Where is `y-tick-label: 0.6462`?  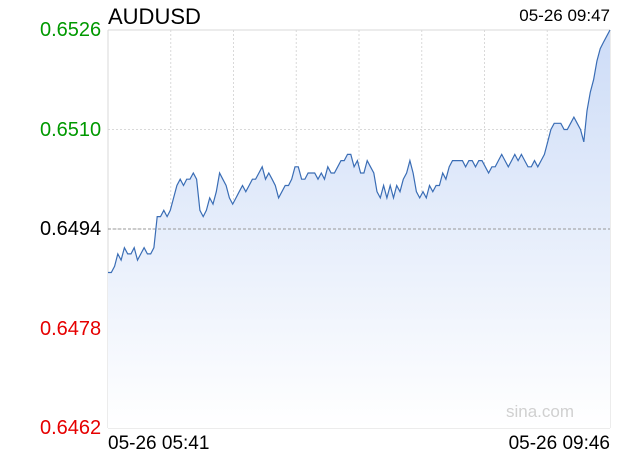 y-tick-label: 0.6462 is located at coordinates (71, 428).